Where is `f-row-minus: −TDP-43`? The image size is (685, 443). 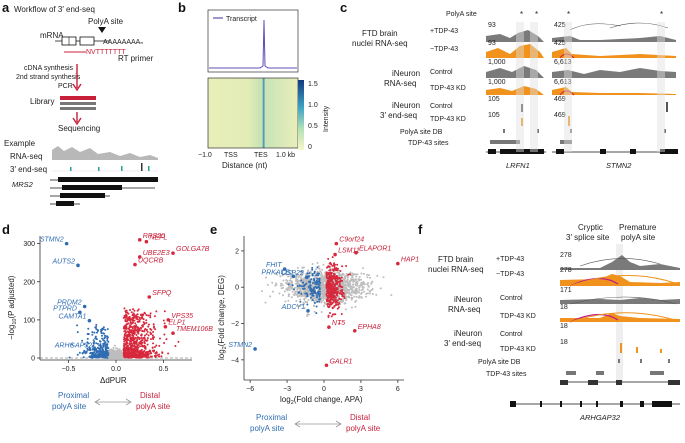 f-row-minus: −TDP-43 is located at coordinates (510, 274).